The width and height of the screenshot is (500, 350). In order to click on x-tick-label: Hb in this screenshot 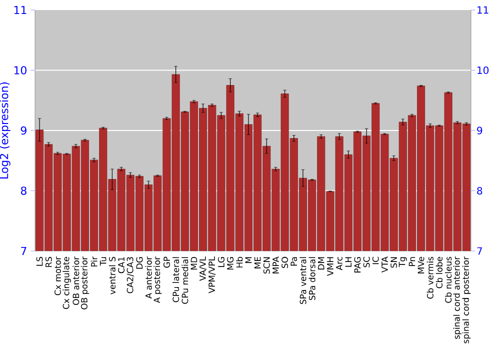, I will do `click(239, 262)`.